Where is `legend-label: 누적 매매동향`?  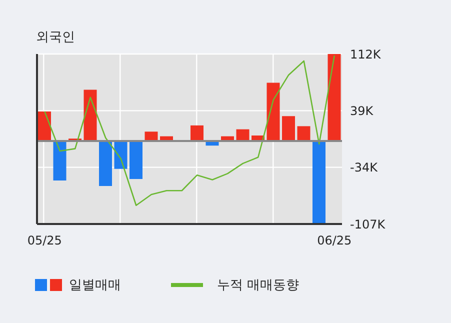
legend-label: 누적 매매동향 is located at coordinates (258, 285).